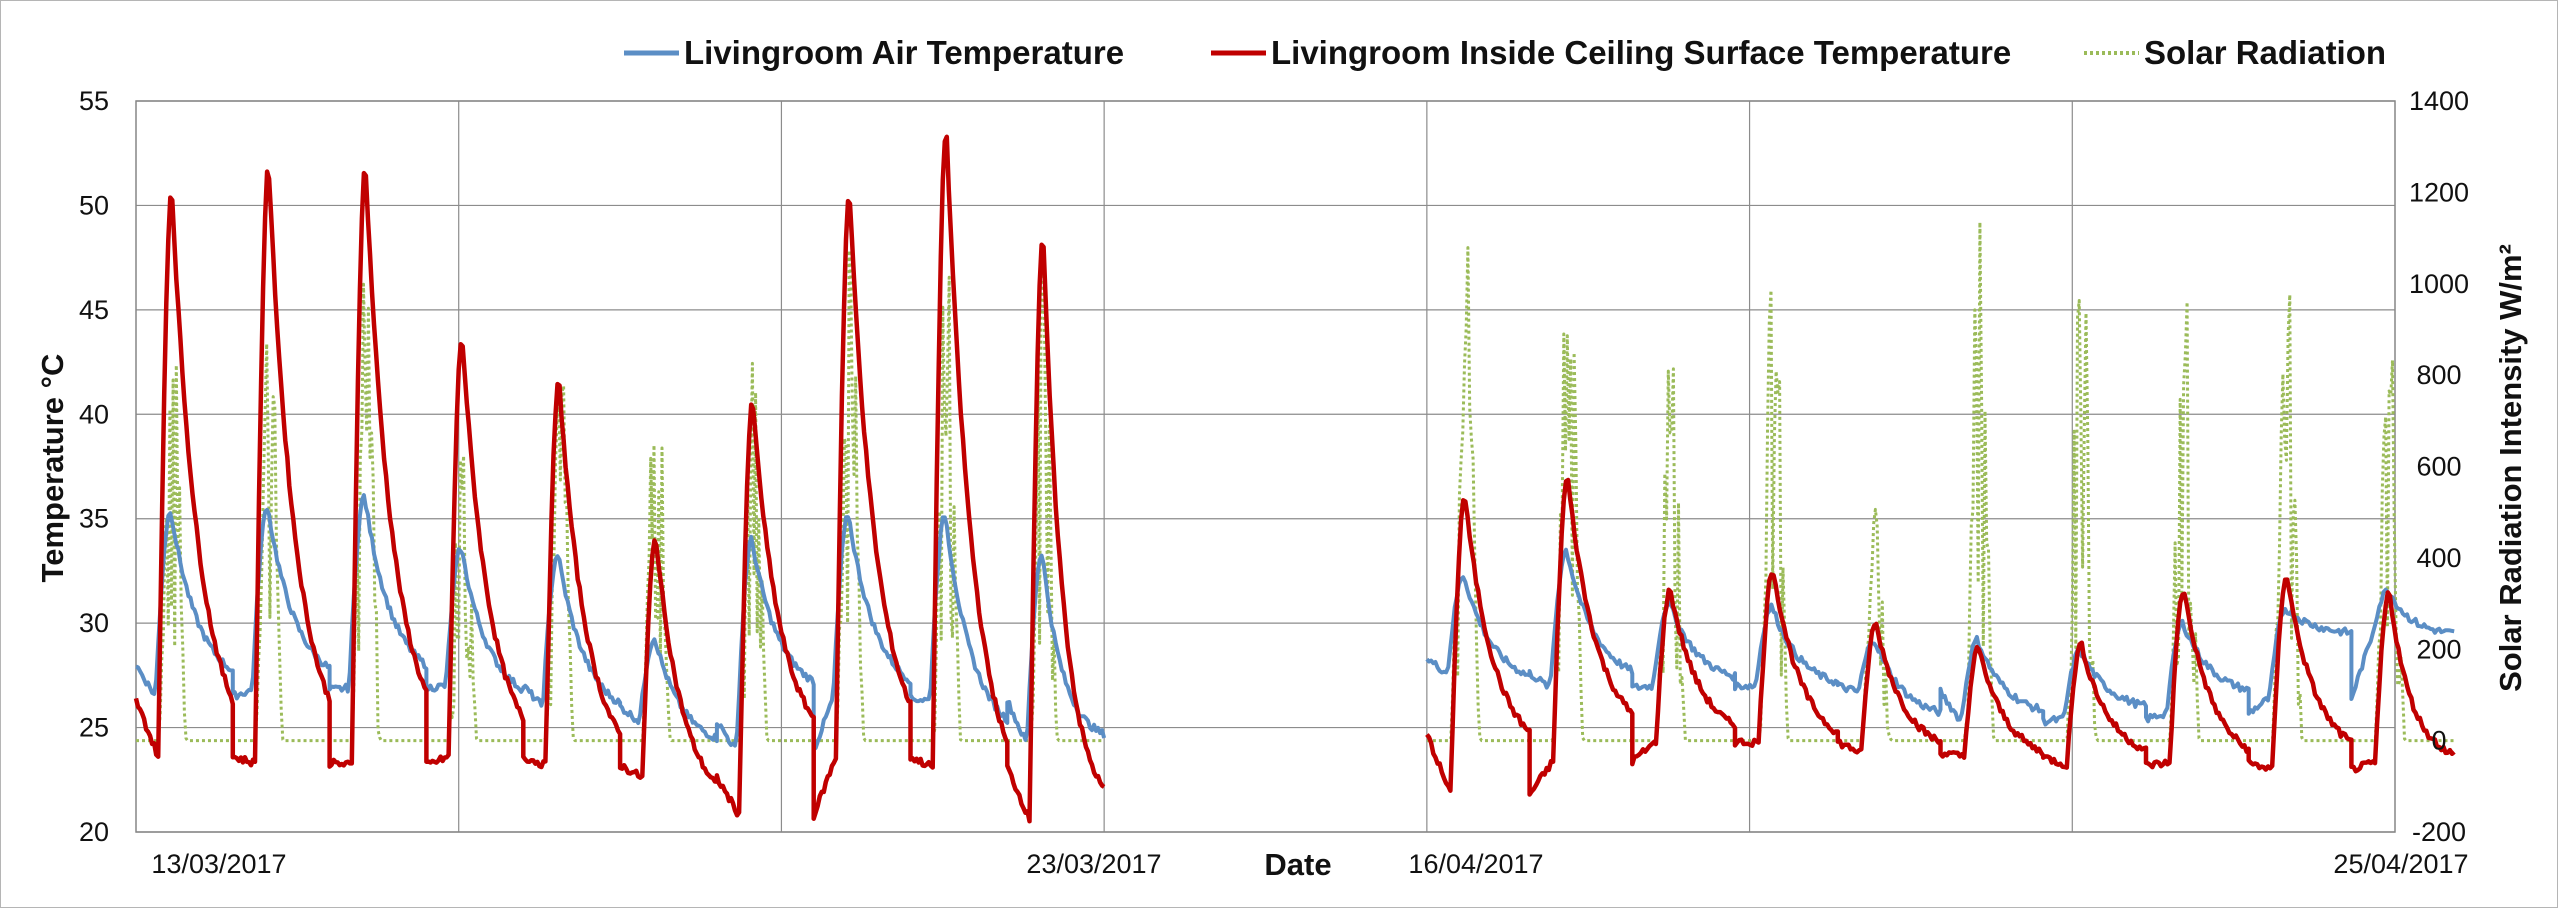 The width and height of the screenshot is (2560, 911). What do you see at coordinates (94, 623) in the screenshot?
I see `y-tick-label: 30` at bounding box center [94, 623].